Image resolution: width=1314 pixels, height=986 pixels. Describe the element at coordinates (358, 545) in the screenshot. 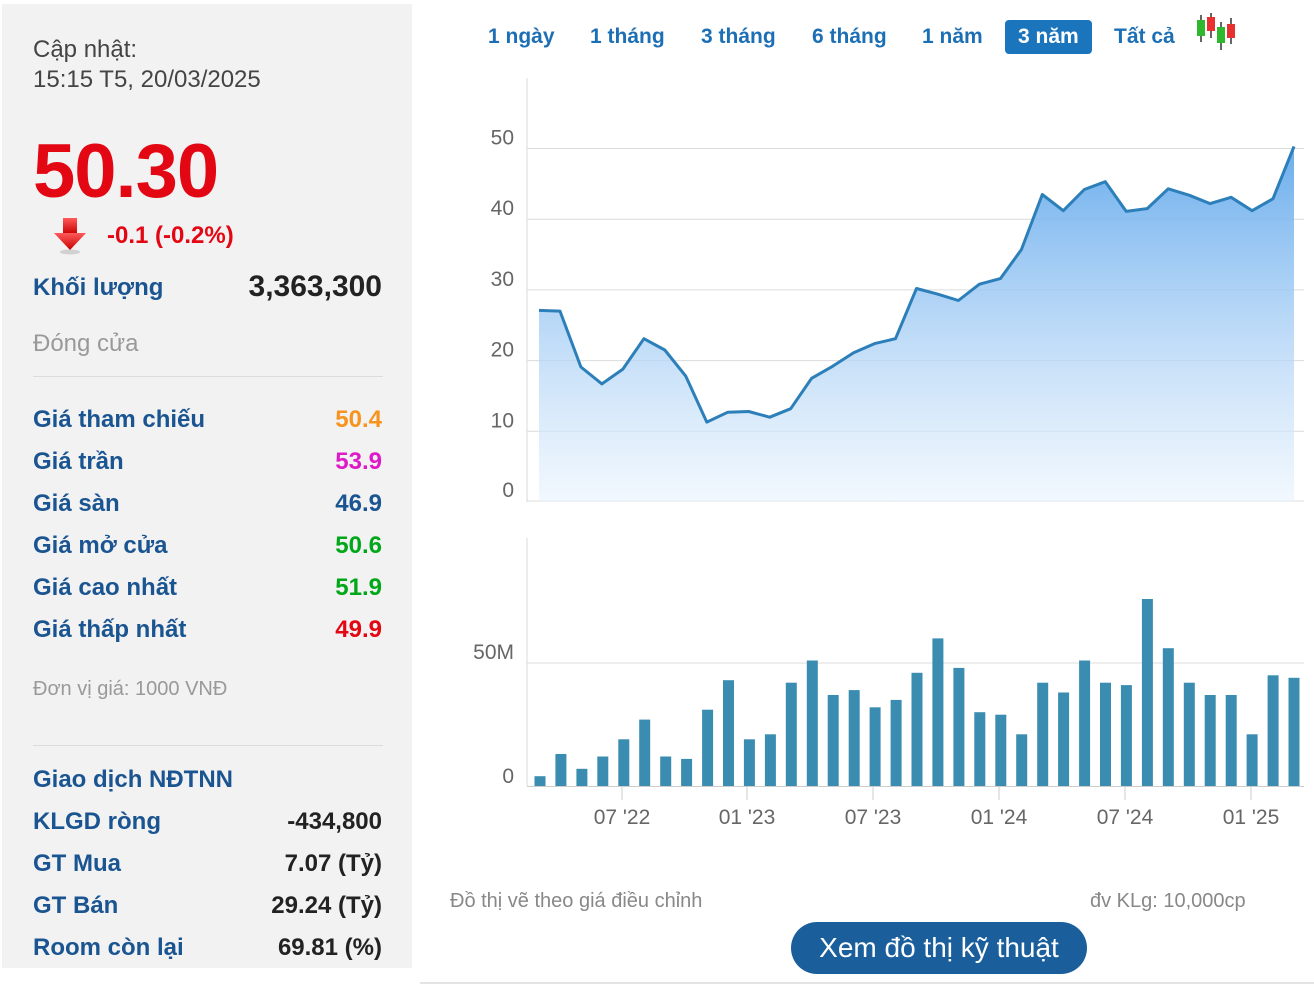

I see `price-row-value: 50.6` at that location.